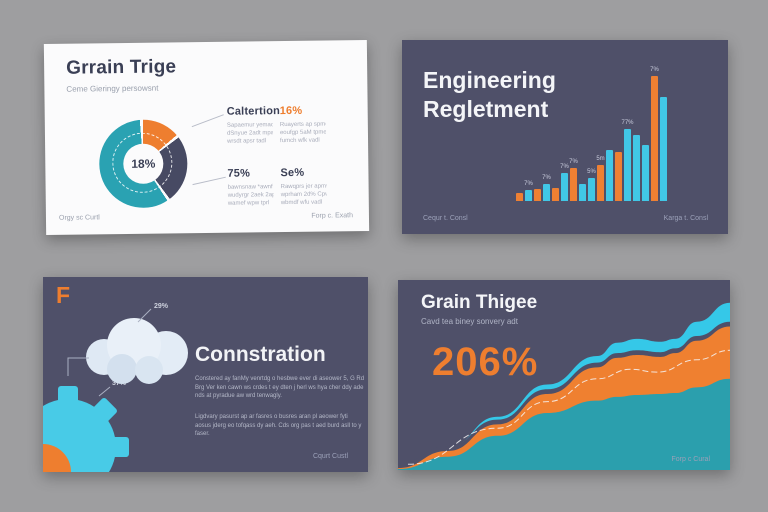 The height and width of the screenshot is (512, 768). What do you see at coordinates (445, 218) in the screenshot?
I see `slide2-footer-left: Cequr t. Consl` at bounding box center [445, 218].